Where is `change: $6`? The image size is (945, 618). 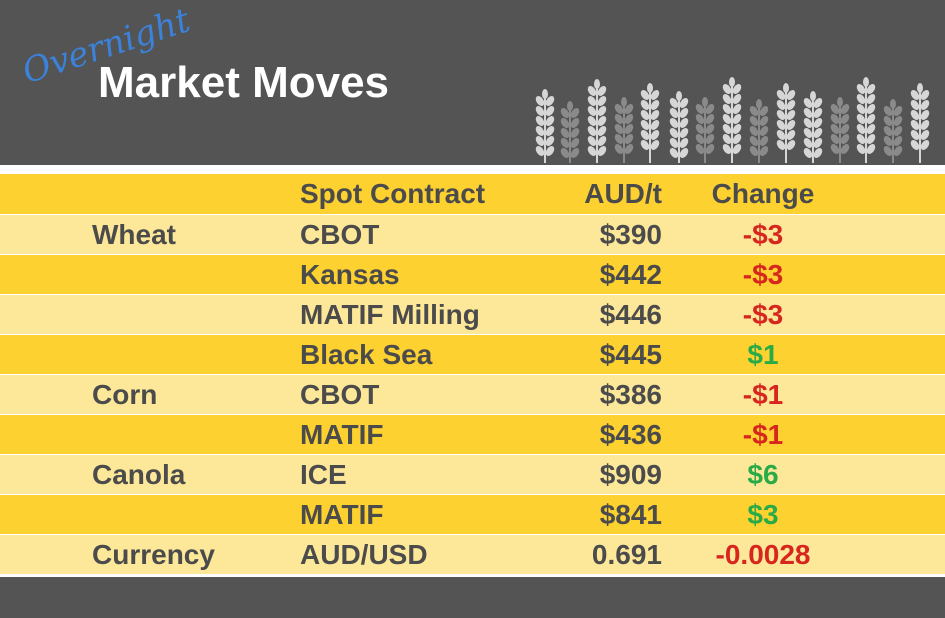
change: $6 is located at coordinates (763, 474).